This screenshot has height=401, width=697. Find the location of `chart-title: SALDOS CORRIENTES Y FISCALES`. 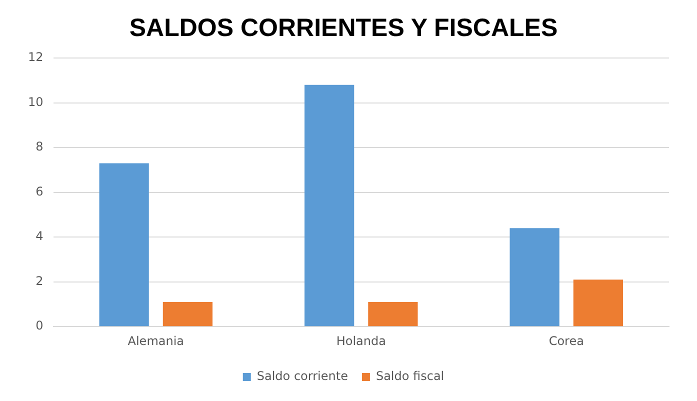

chart-title: SALDOS CORRIENTES Y FISCALES is located at coordinates (343, 28).